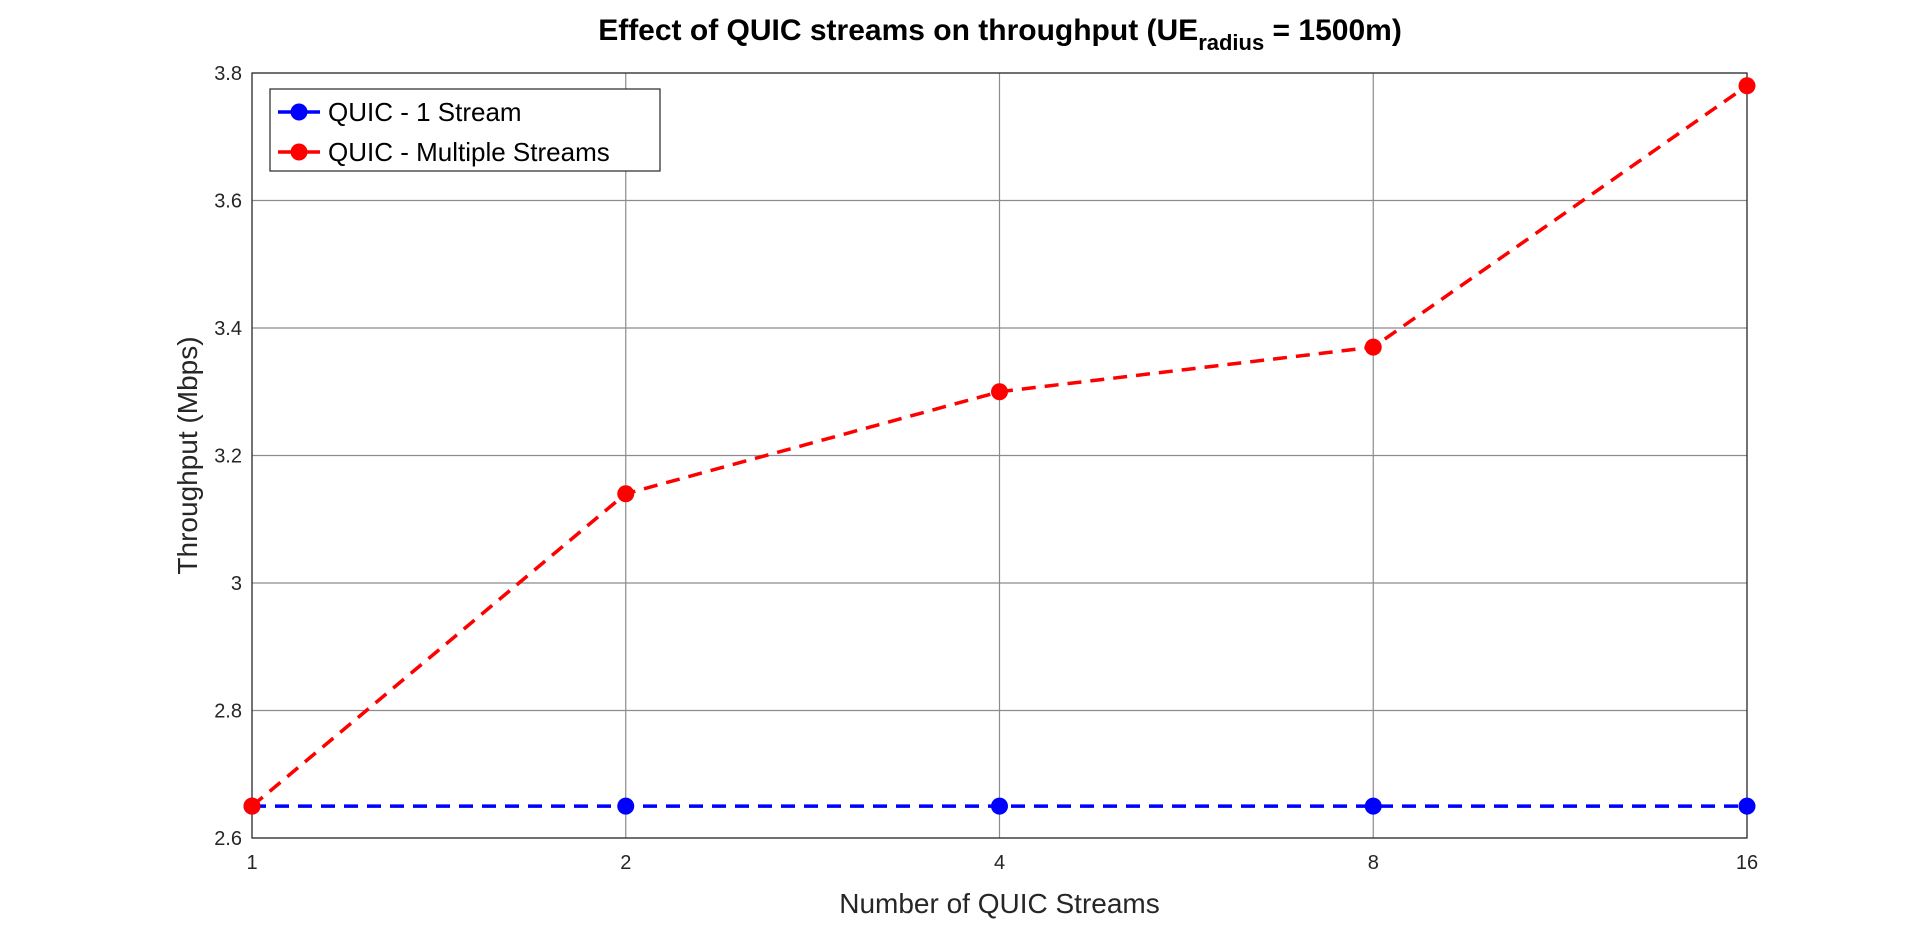 Image resolution: width=1920 pixels, height=941 pixels. I want to click on chart-title-main: Effect of QUIC streams on throughput (UE, so click(898, 30).